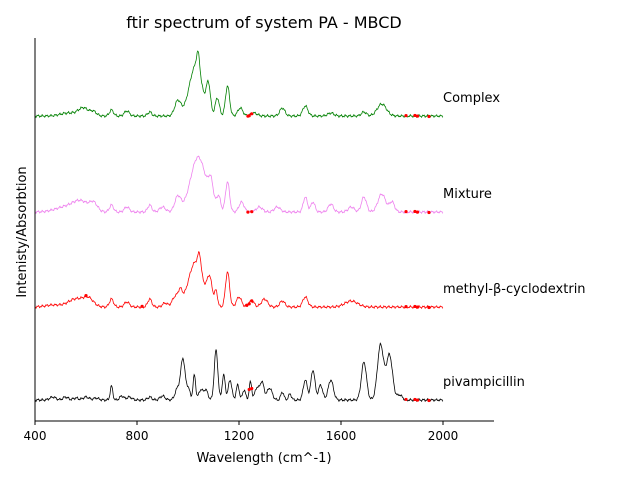 Image resolution: width=640 pixels, height=480 pixels. What do you see at coordinates (443, 436) in the screenshot?
I see `x-tick-label: 2000` at bounding box center [443, 436].